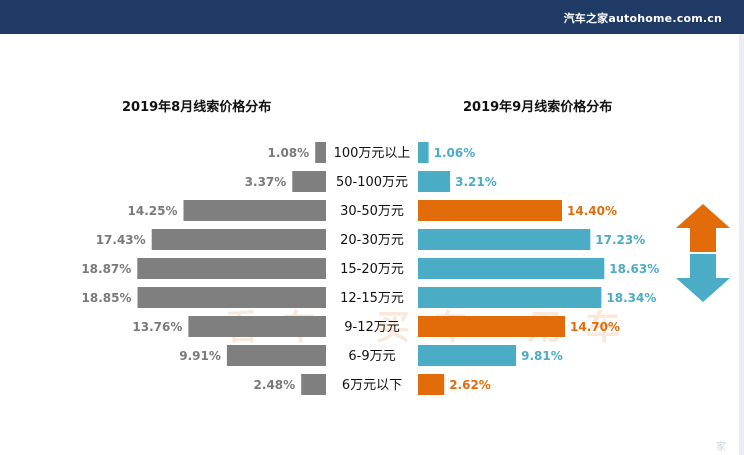 This screenshot has width=744, height=455. I want to click on right-chart-title: 2019年9月线索价格分布, so click(538, 107).